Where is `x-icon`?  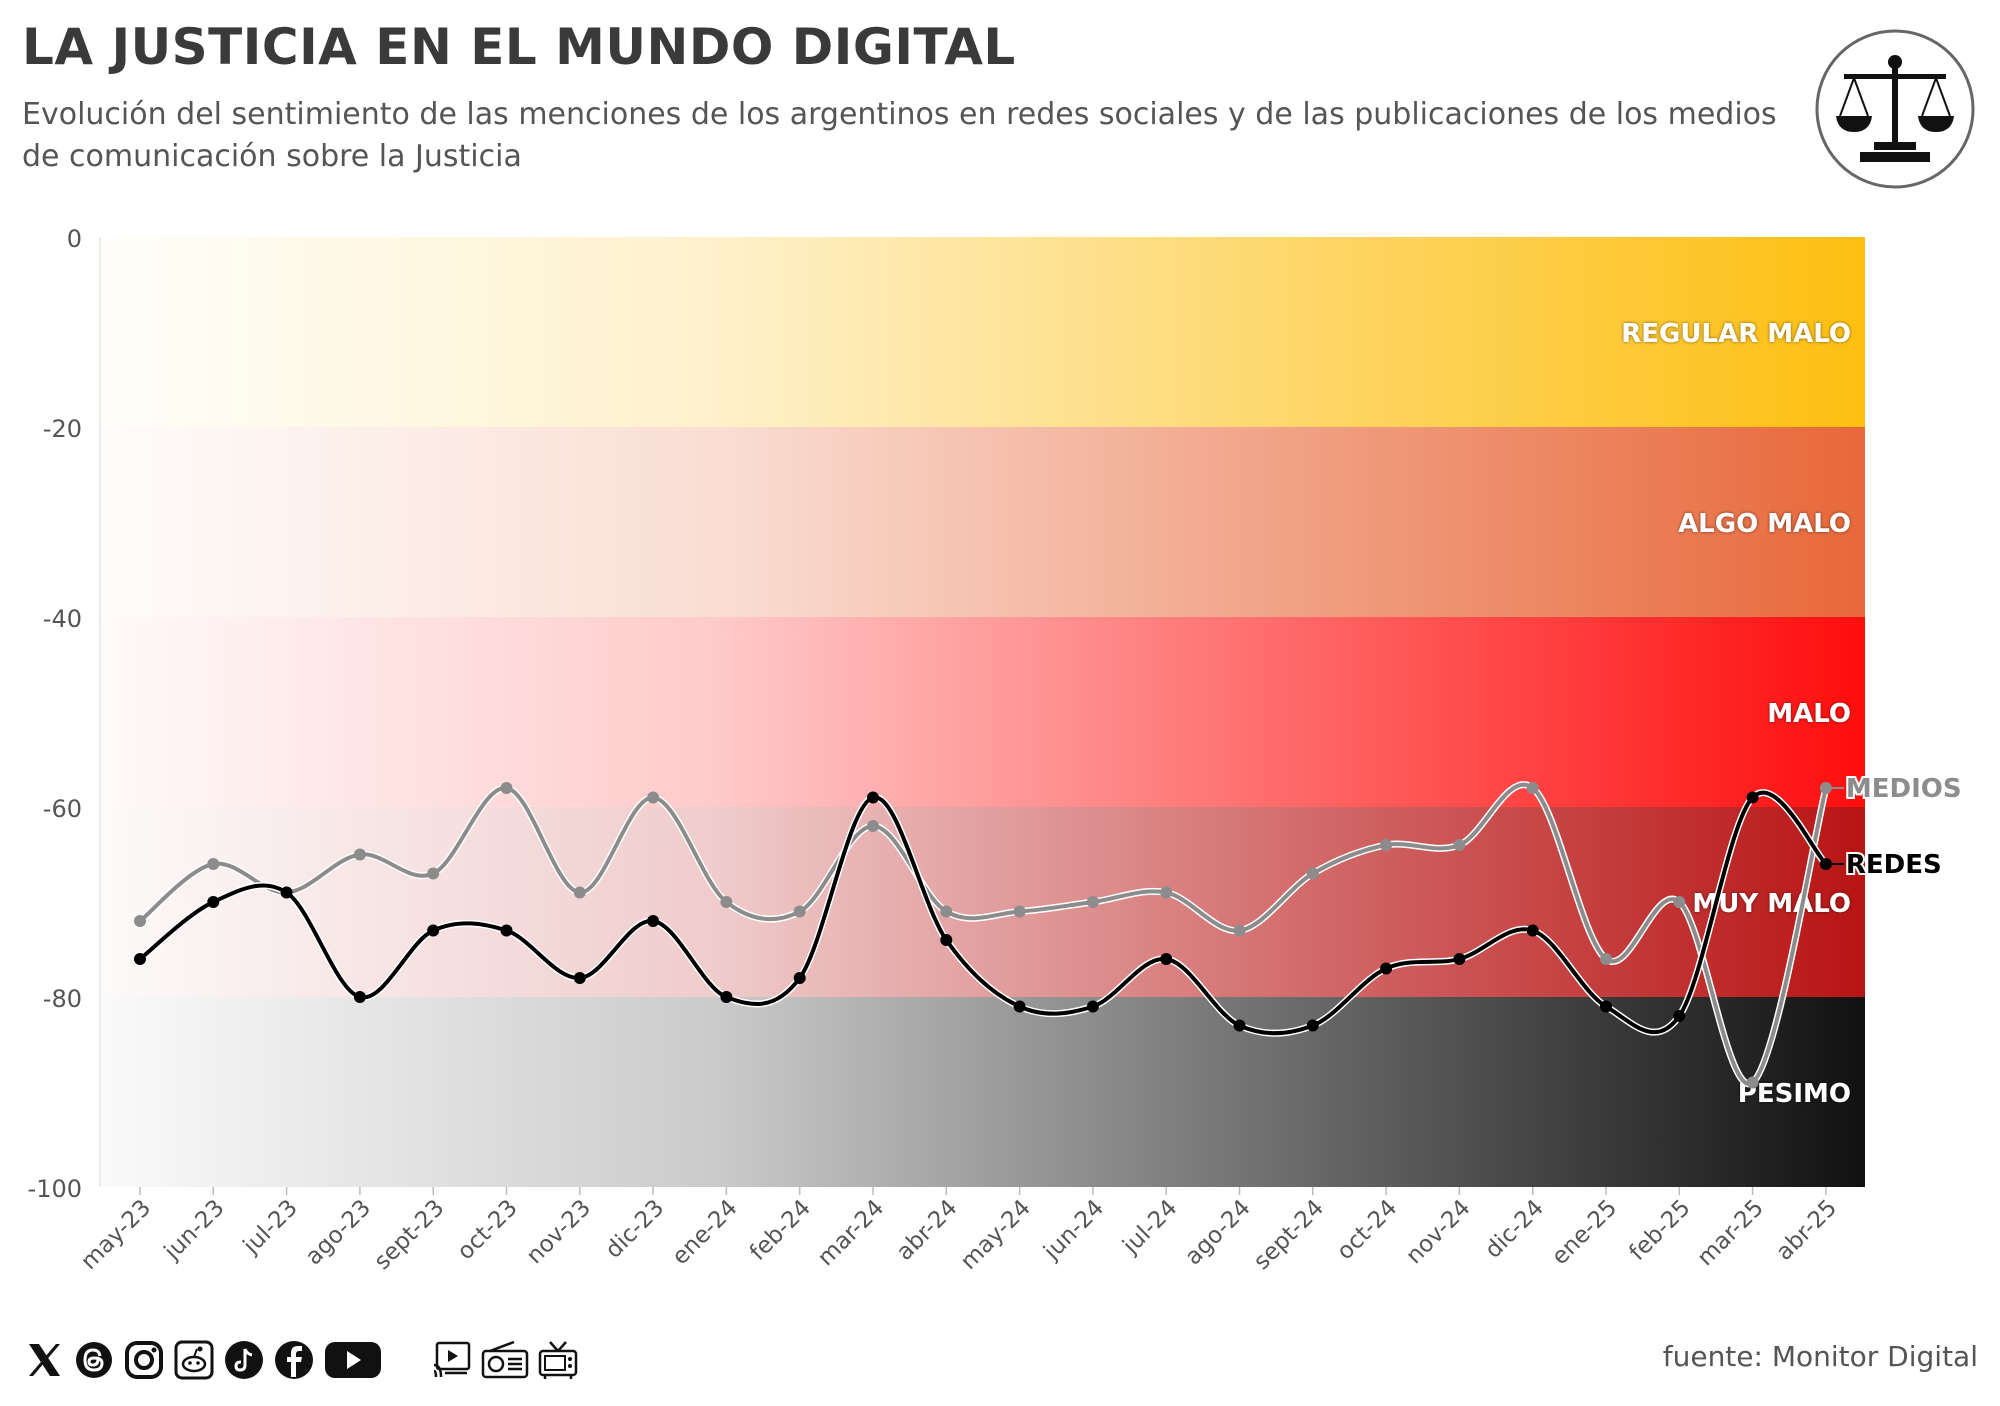
x-icon is located at coordinates (44, 1360).